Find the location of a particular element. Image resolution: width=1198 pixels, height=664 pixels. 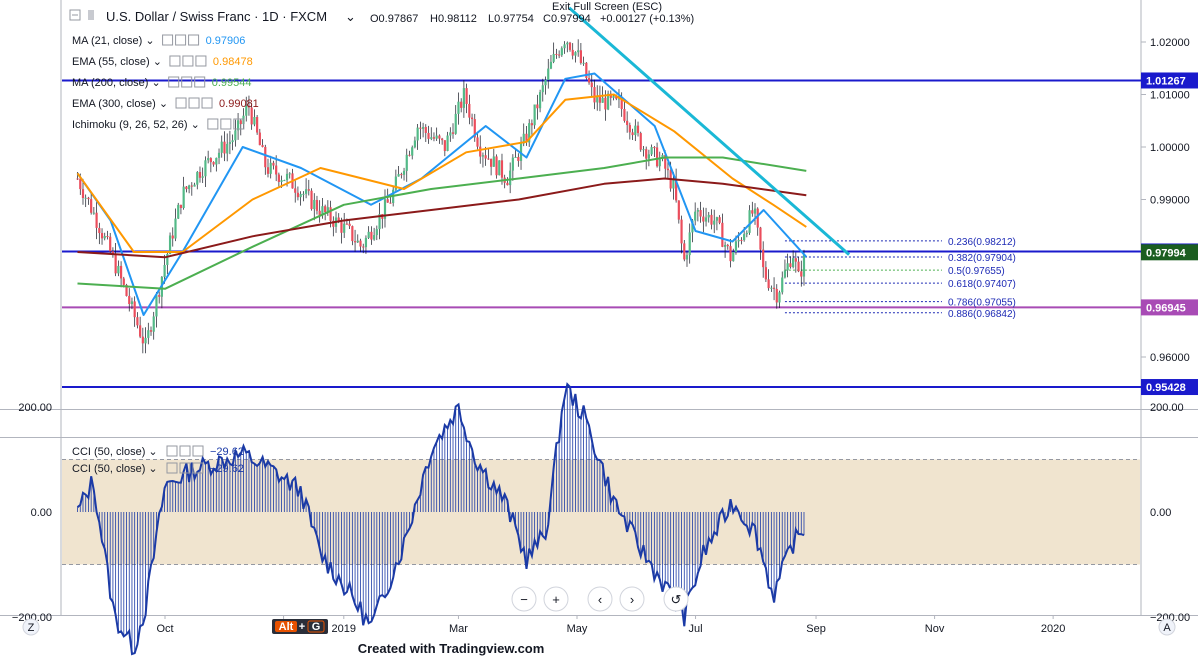

fib-level-label: 0.886(0.96842) is located at coordinates (982, 314).